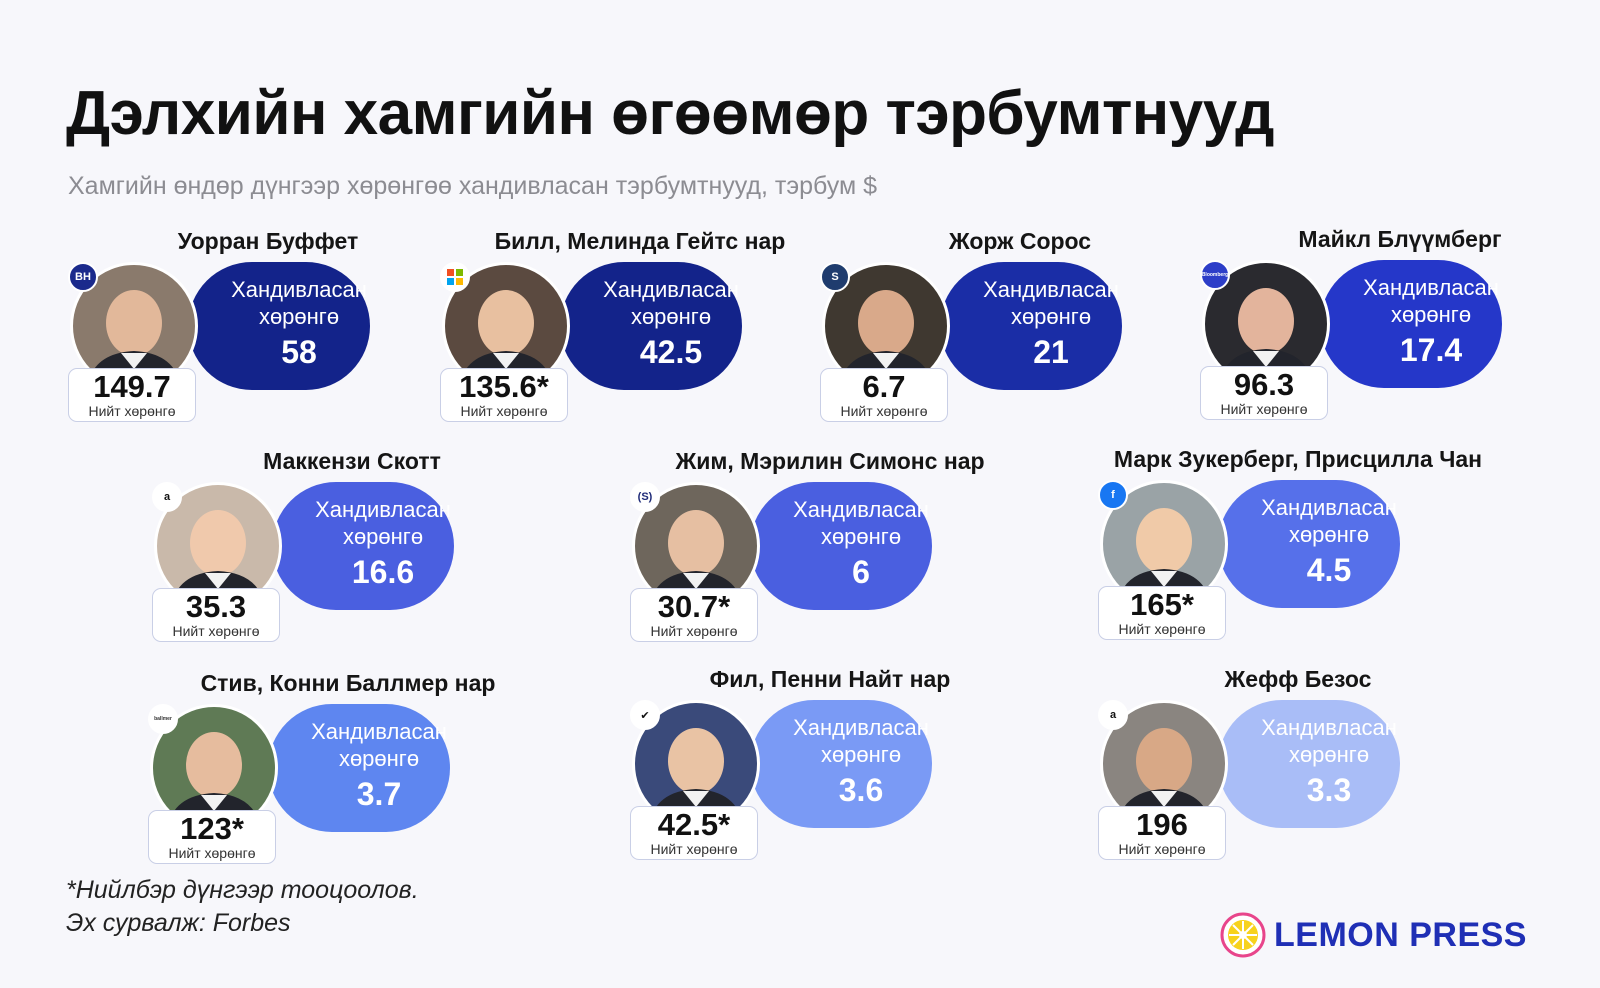 The width and height of the screenshot is (1600, 988). Describe the element at coordinates (348, 683) in the screenshot. I see `philanthropist-name: Стив, Конни Баллмер нар` at that location.